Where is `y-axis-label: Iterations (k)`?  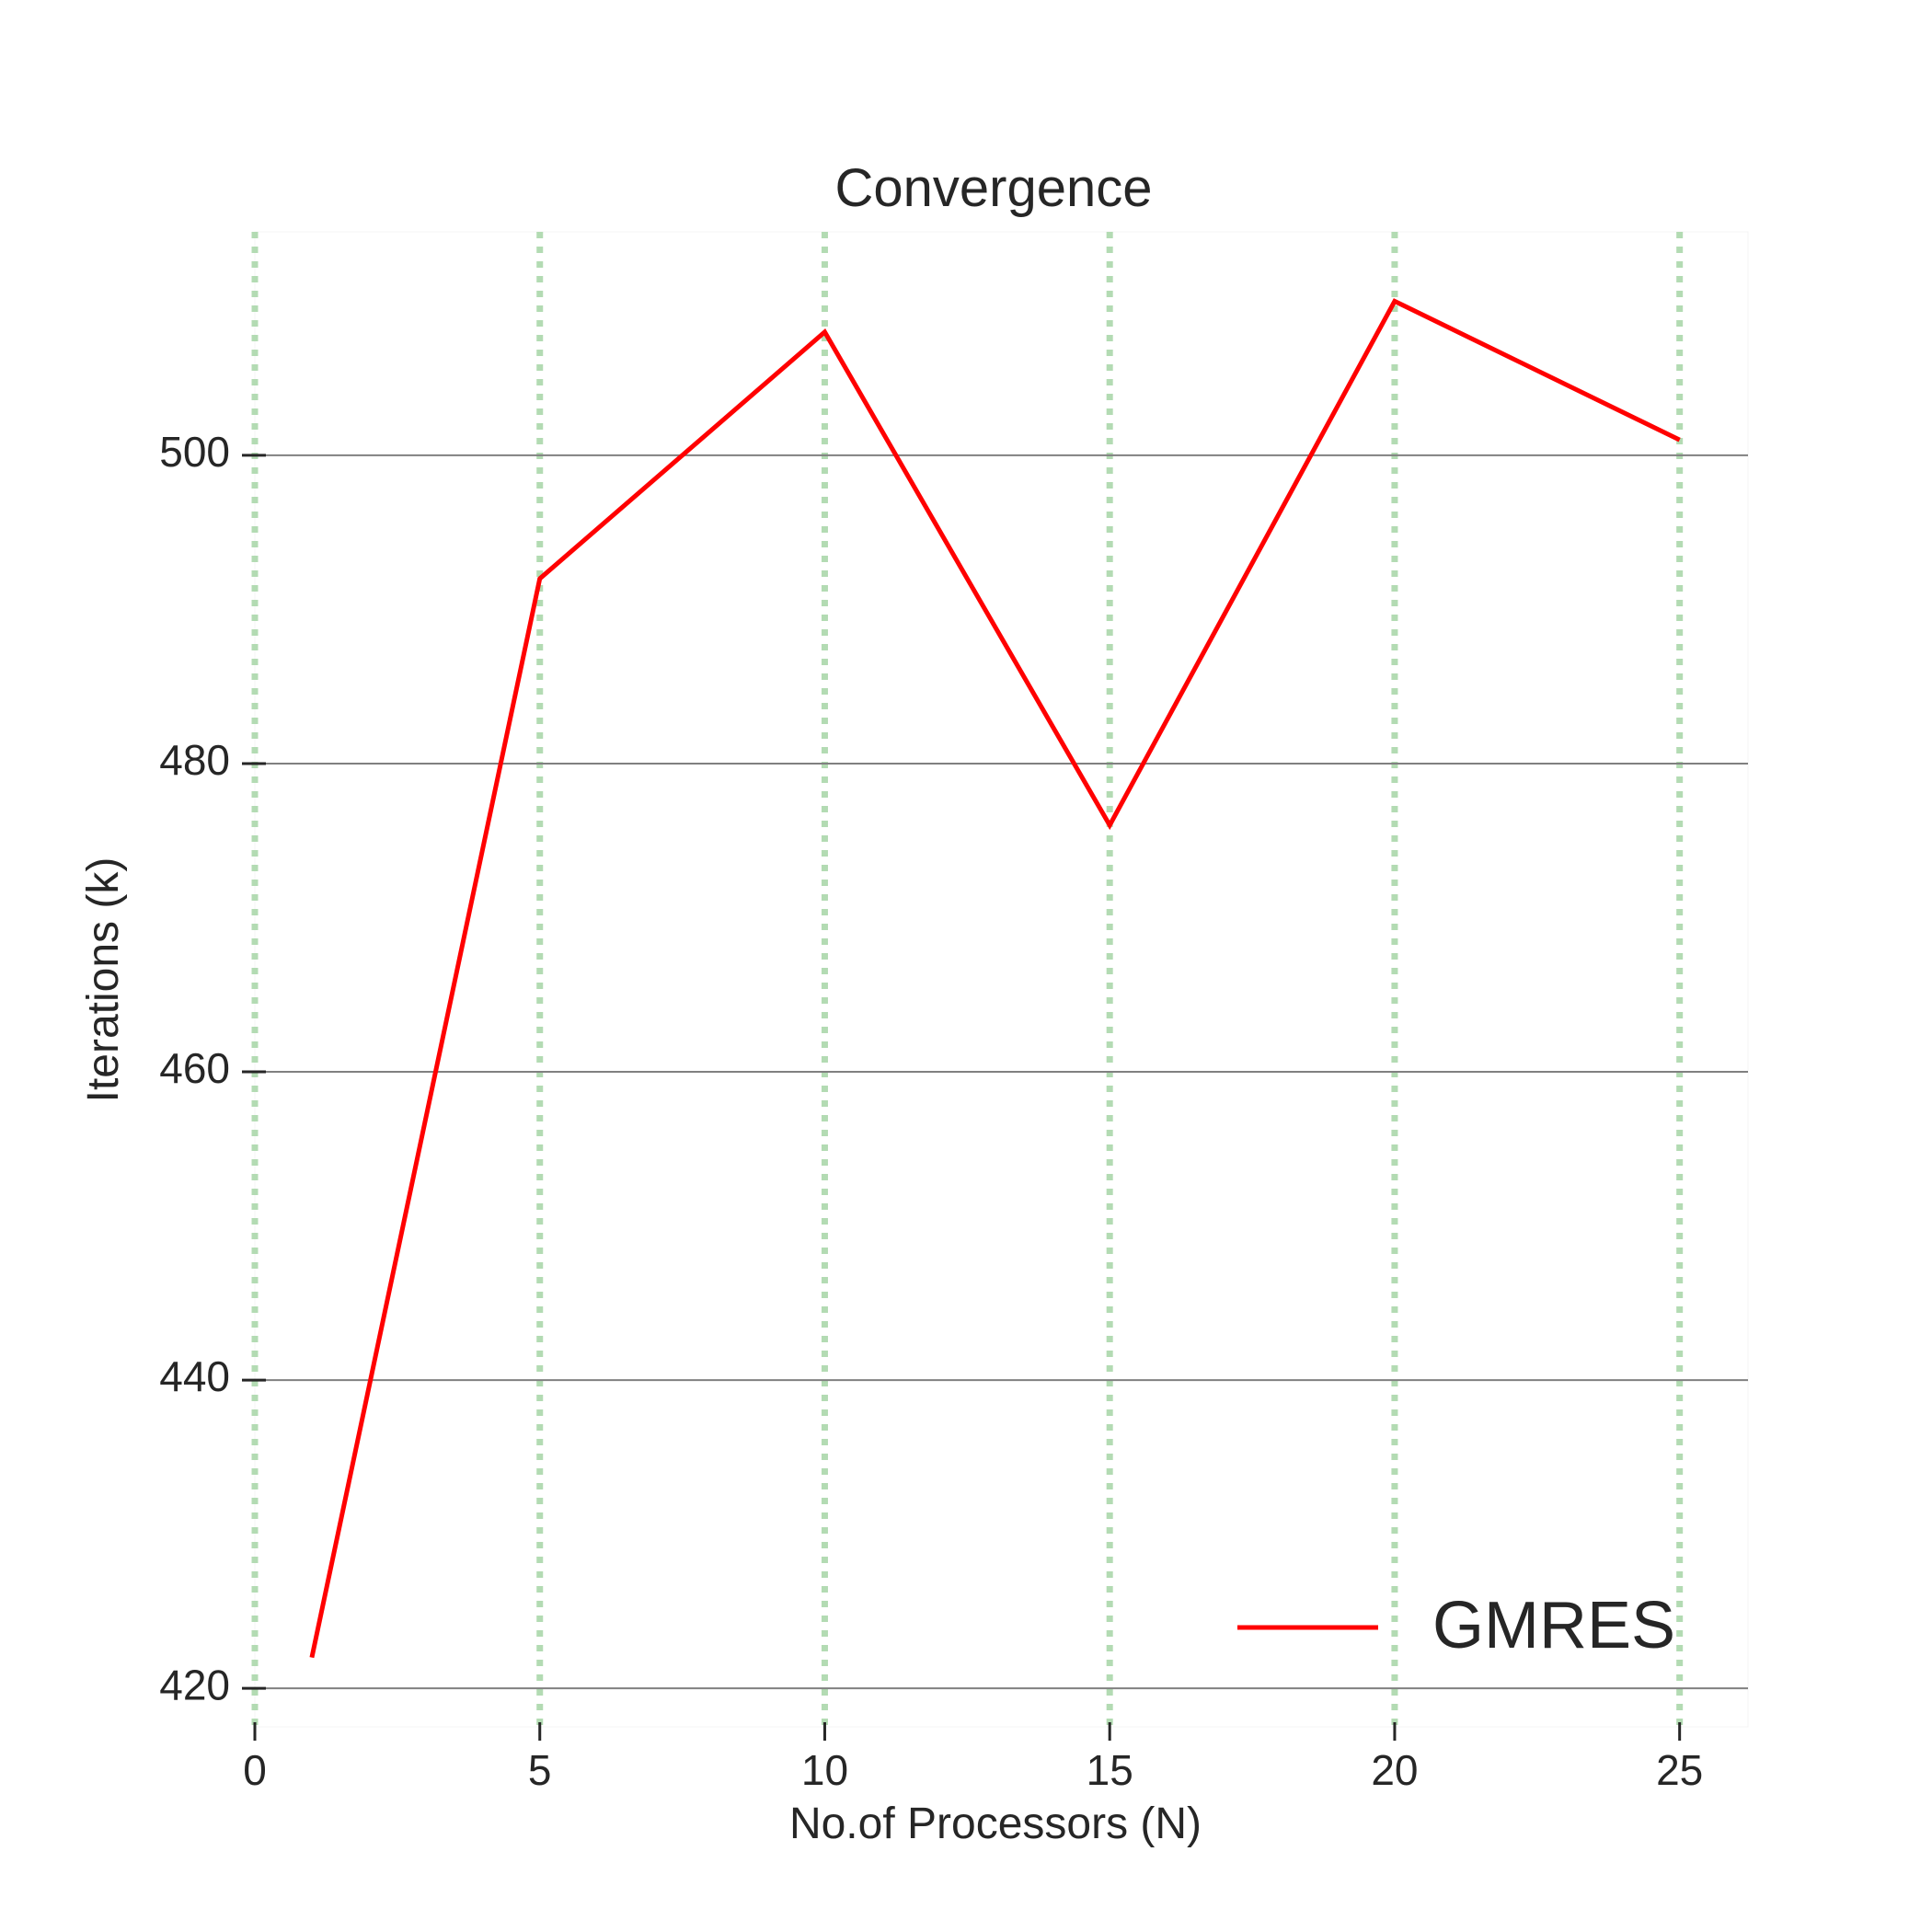 y-axis-label: Iterations (k) is located at coordinates (103, 980).